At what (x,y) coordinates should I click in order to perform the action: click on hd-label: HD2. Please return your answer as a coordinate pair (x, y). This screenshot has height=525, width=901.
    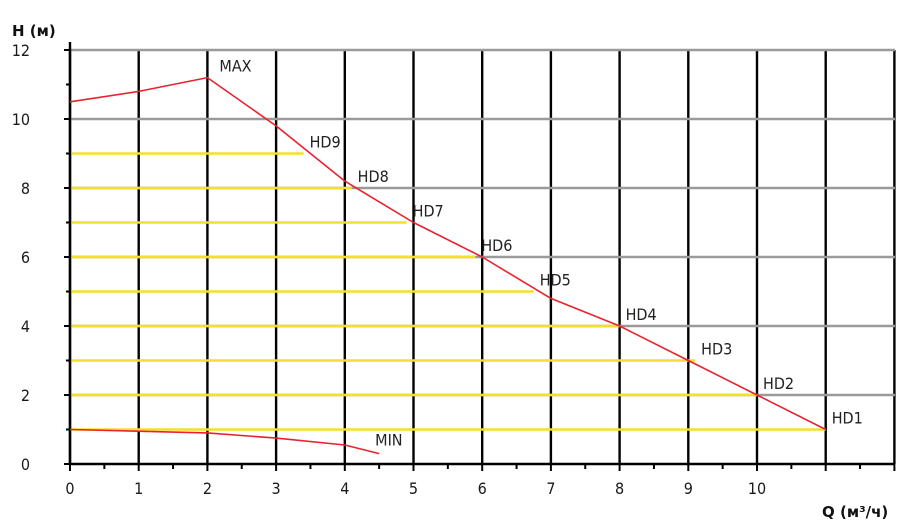
    Looking at the image, I should click on (778, 383).